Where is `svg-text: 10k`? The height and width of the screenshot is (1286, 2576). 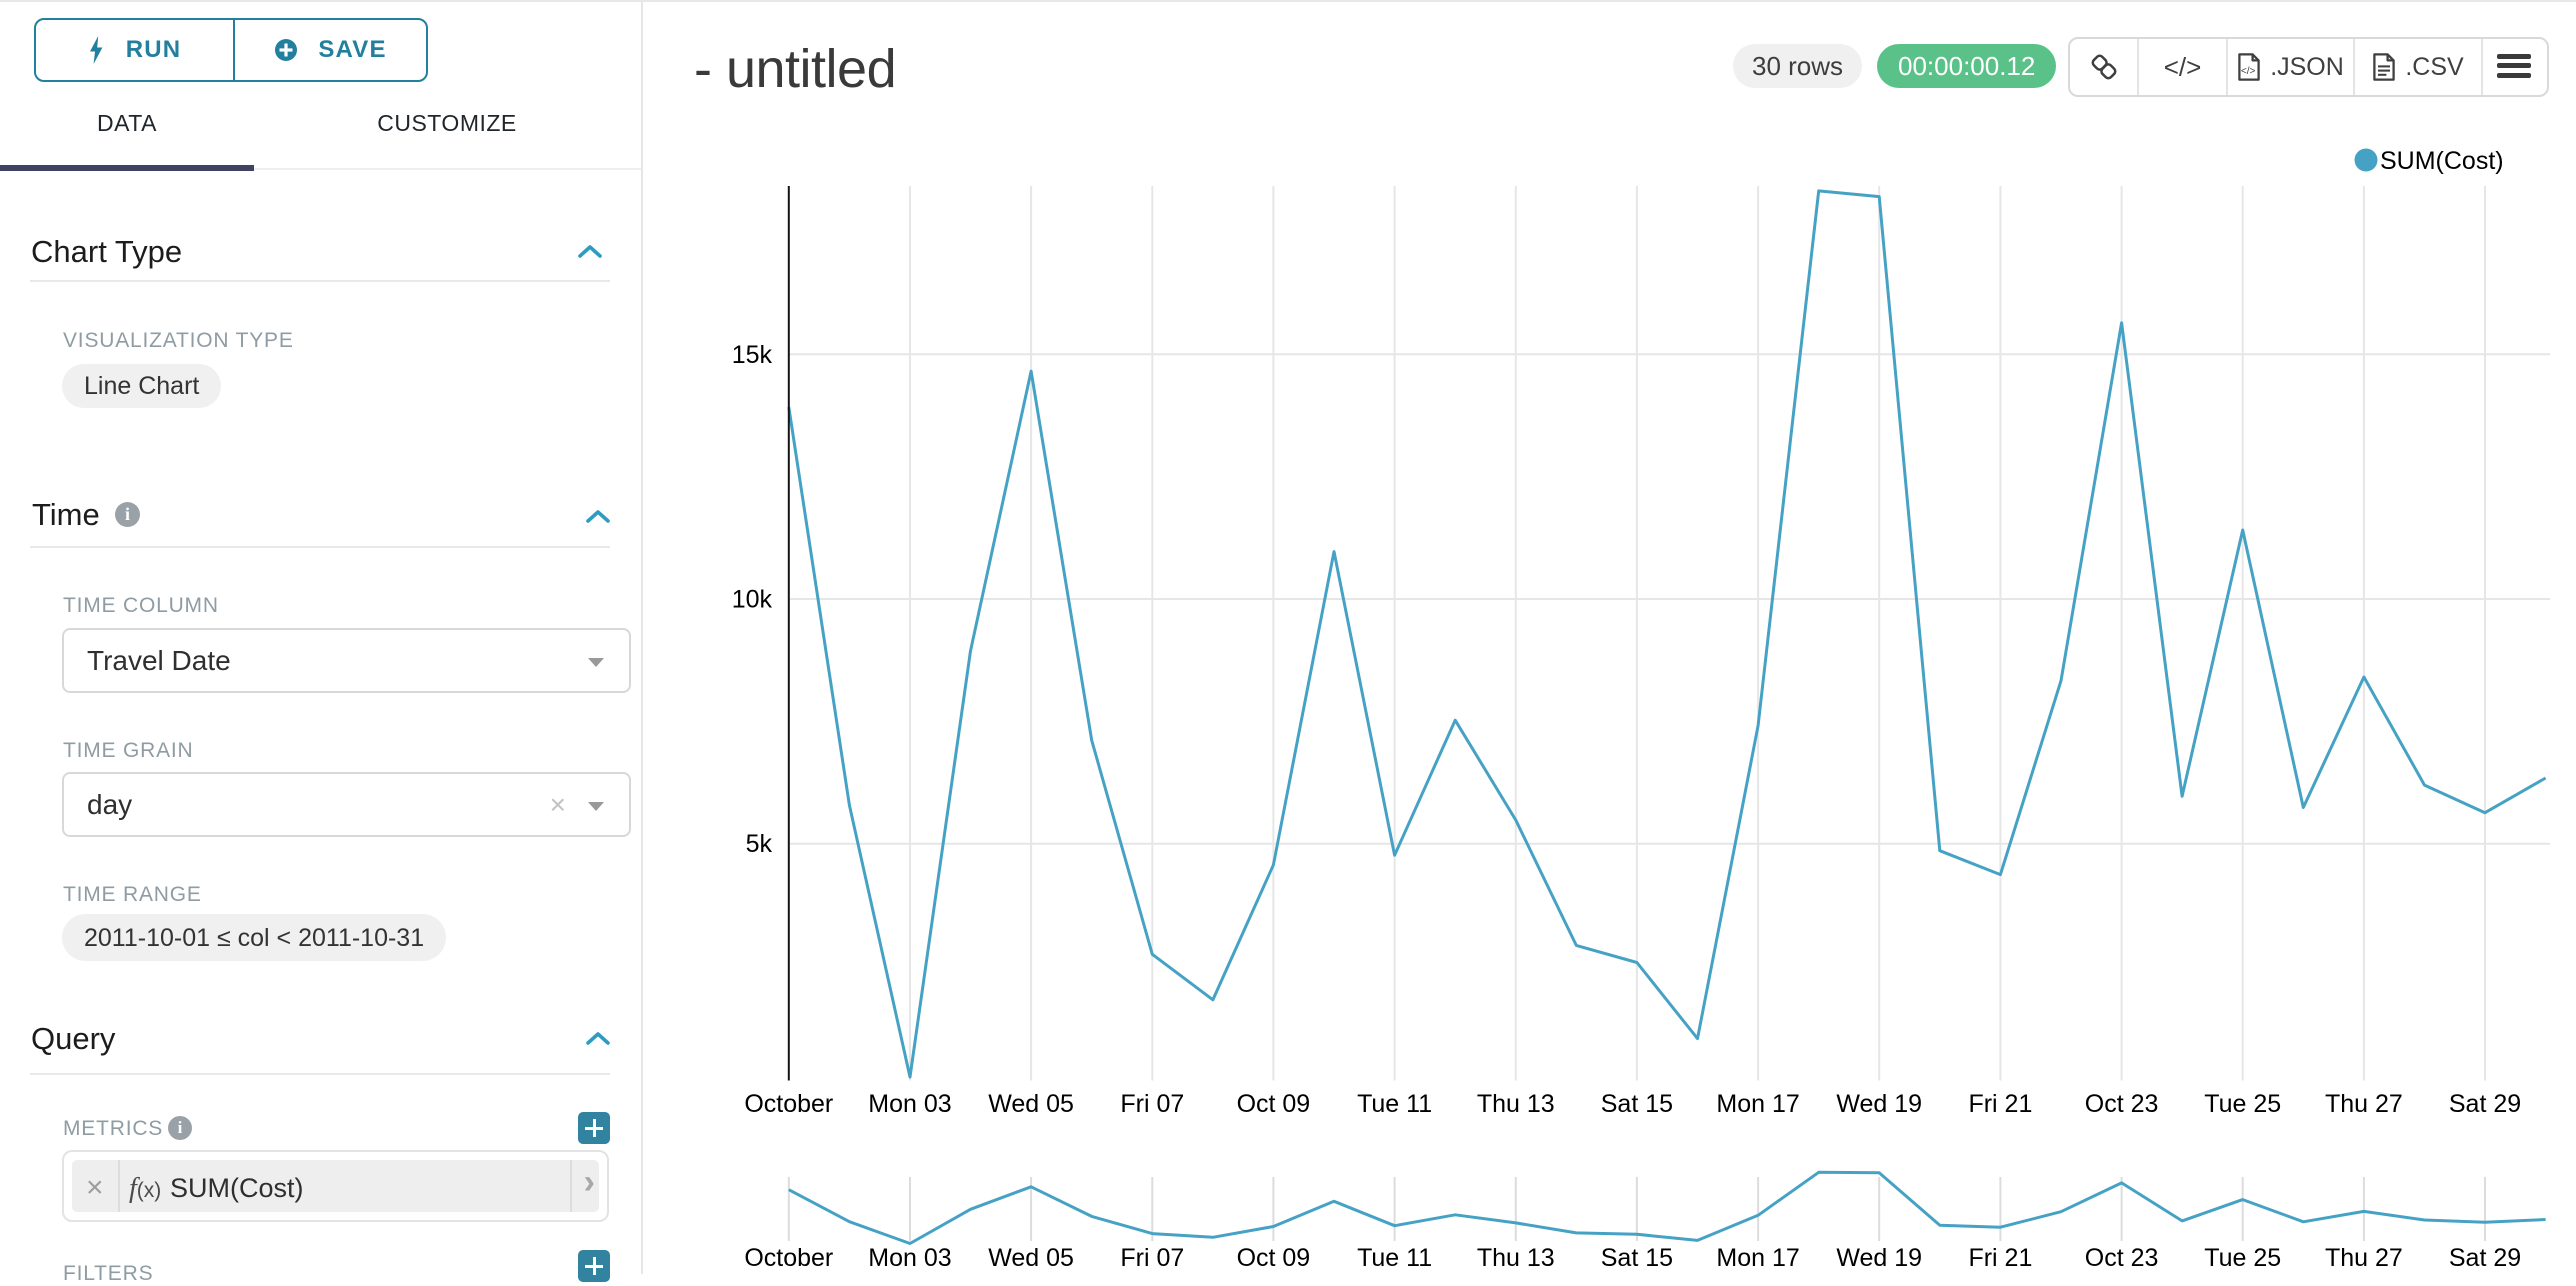
svg-text: 10k is located at coordinates (752, 600).